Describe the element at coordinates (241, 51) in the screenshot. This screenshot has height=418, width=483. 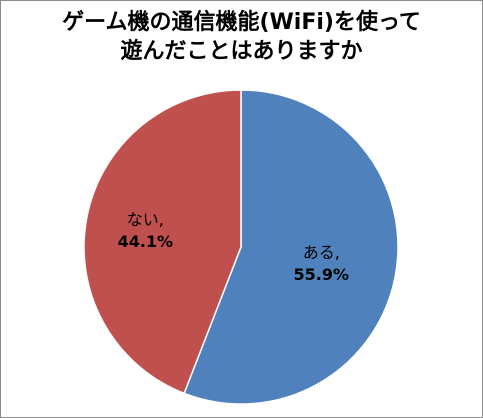
I see `chart-title-line-2: 遊んだことはありますか` at that location.